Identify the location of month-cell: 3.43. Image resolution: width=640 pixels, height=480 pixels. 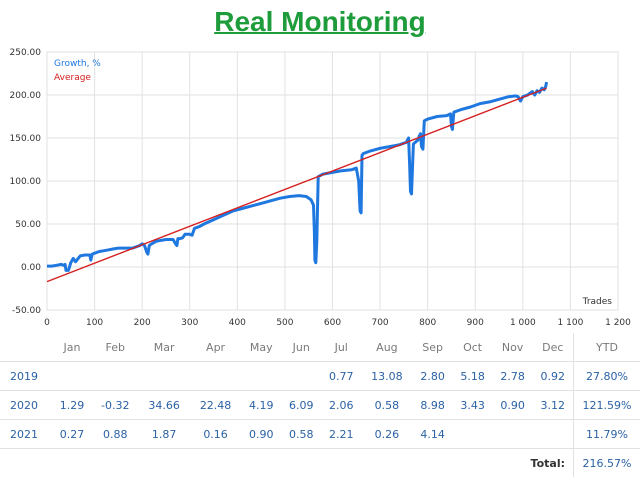
(472, 405).